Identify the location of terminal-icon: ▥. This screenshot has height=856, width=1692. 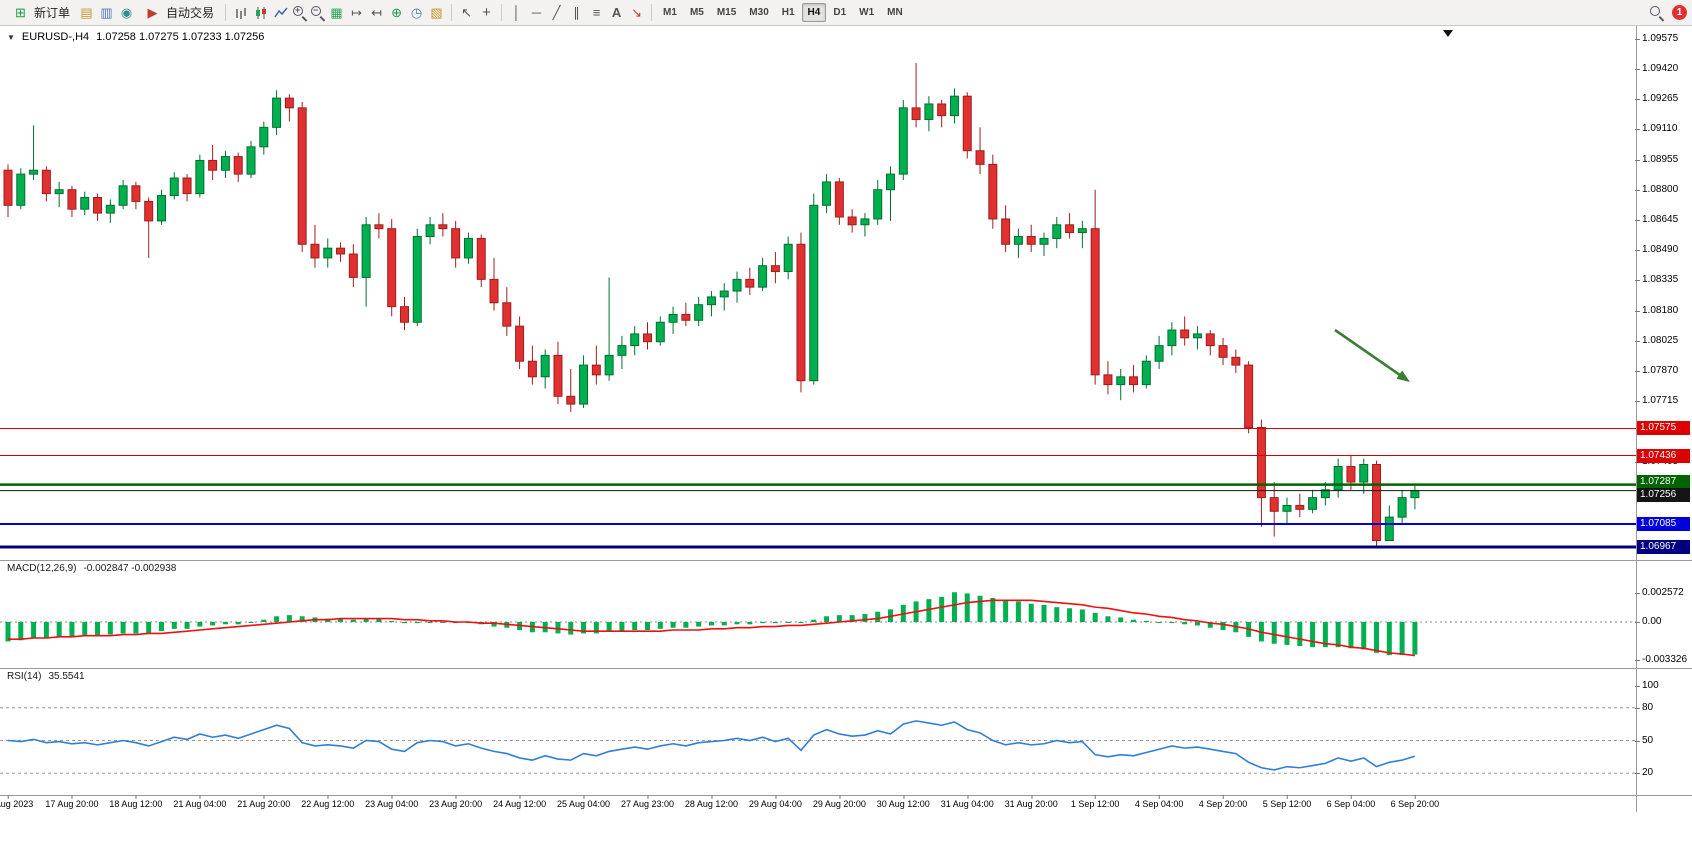
(106, 12).